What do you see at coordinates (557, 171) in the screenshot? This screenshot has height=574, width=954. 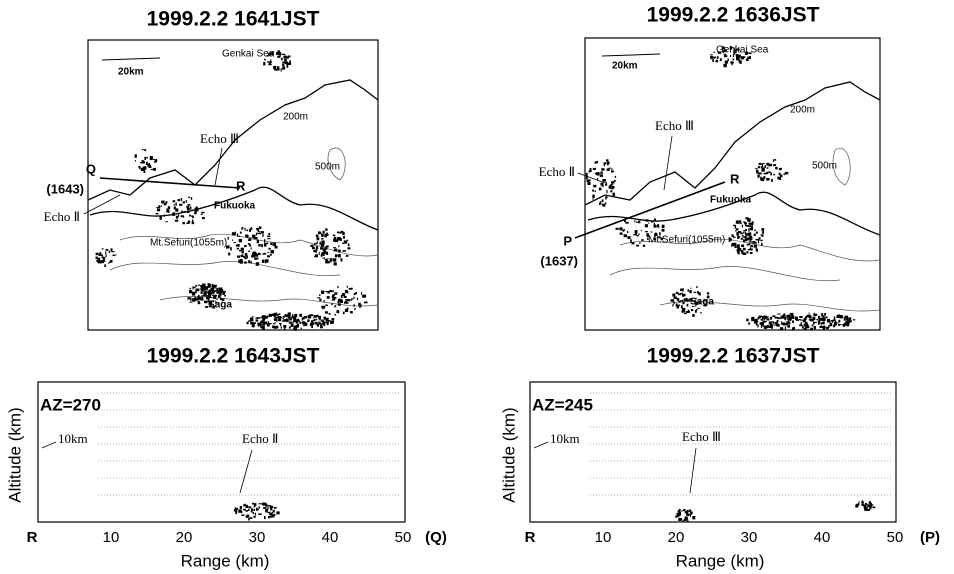 I see `echo-label: Echo Ⅱ` at bounding box center [557, 171].